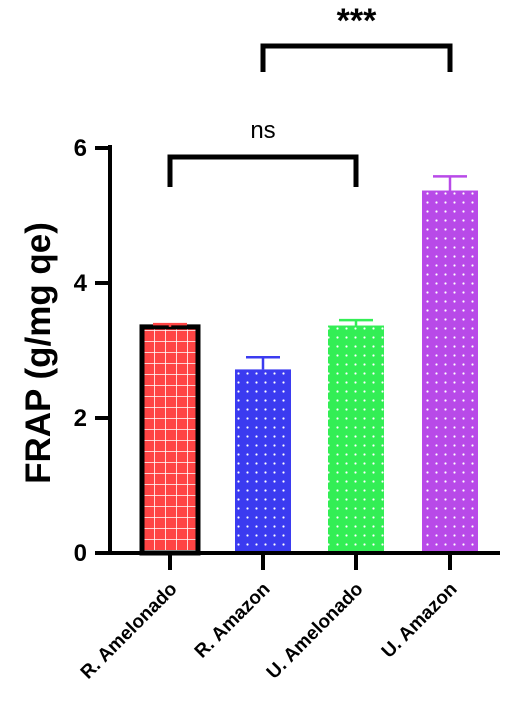 This screenshot has height=717, width=513. Describe the element at coordinates (129, 631) in the screenshot. I see `x-tick-label-1: R. Amelonado` at that location.